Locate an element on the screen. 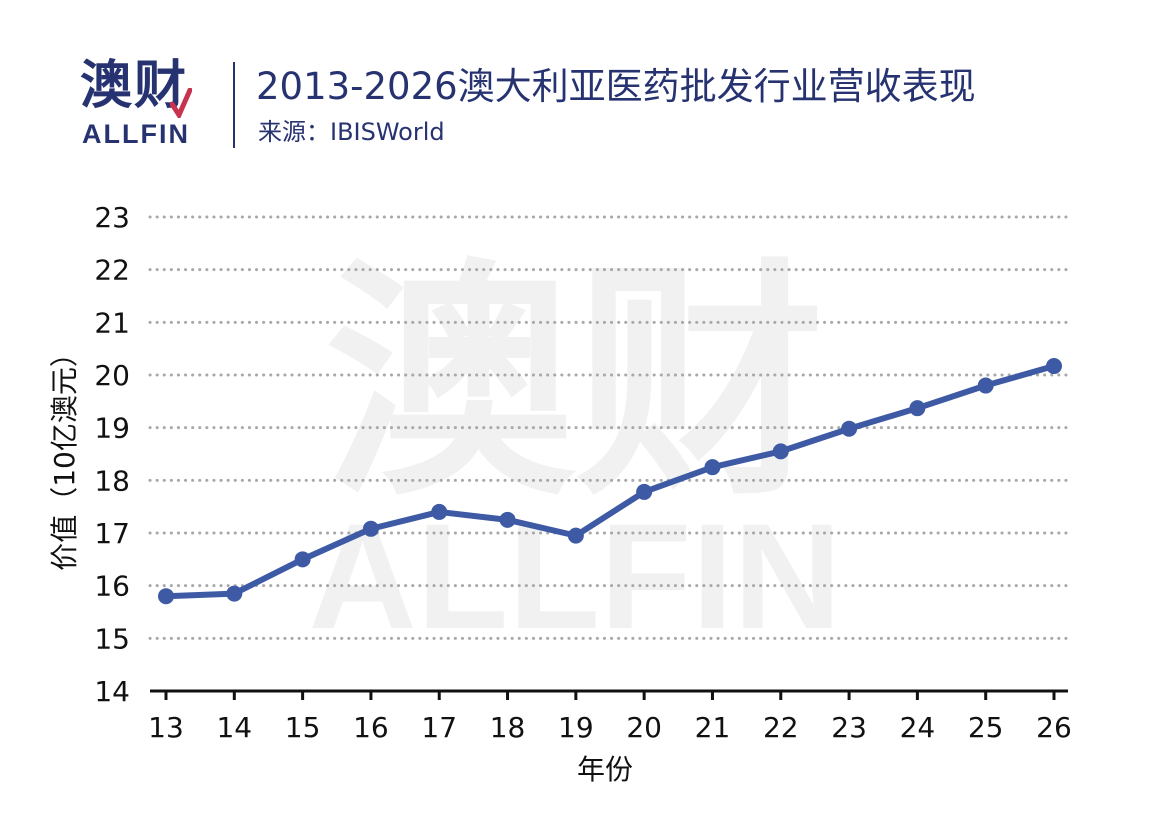 The height and width of the screenshot is (827, 1165). x-tick-label: 16 is located at coordinates (371, 727).